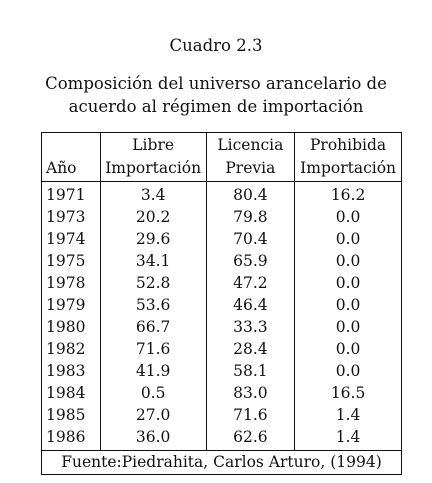  I want to click on libre-cell: 71.6, so click(153, 349).